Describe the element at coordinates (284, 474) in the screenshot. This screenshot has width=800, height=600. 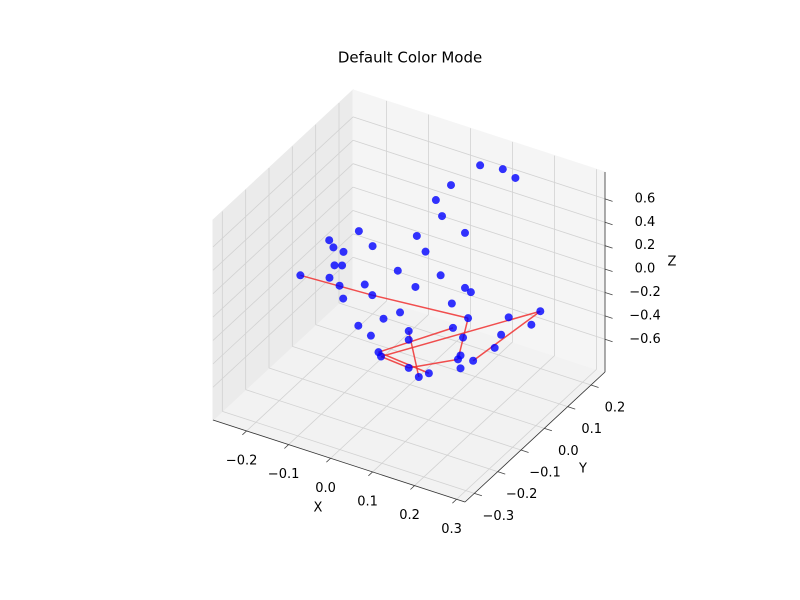
I see `x-tick-label: −0.1` at that location.